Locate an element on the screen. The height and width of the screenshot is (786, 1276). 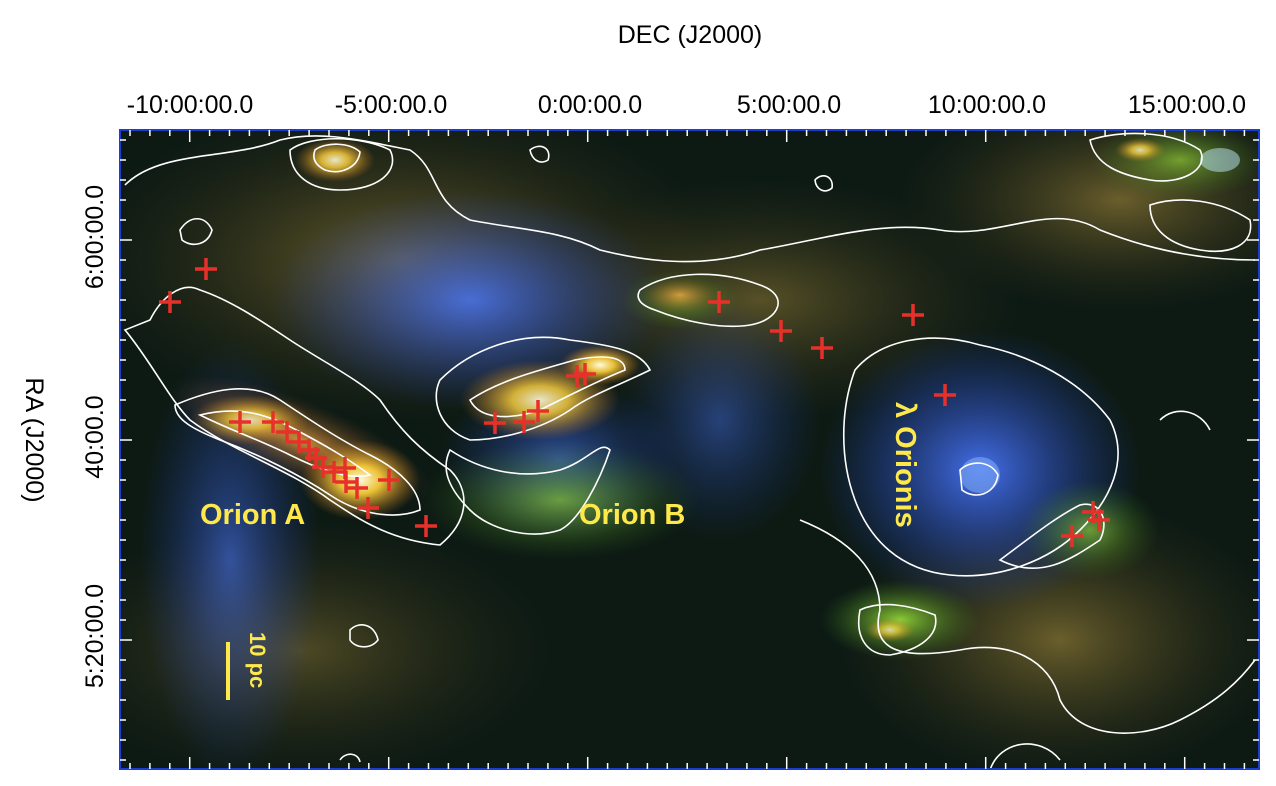
top-tick-label: -10:00:00.0 is located at coordinates (190, 105).